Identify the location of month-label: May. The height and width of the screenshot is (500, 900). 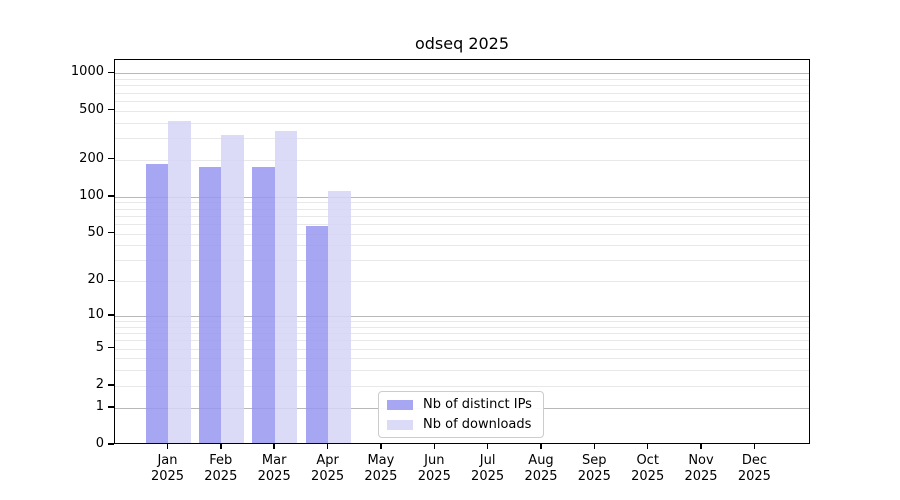
(381, 460).